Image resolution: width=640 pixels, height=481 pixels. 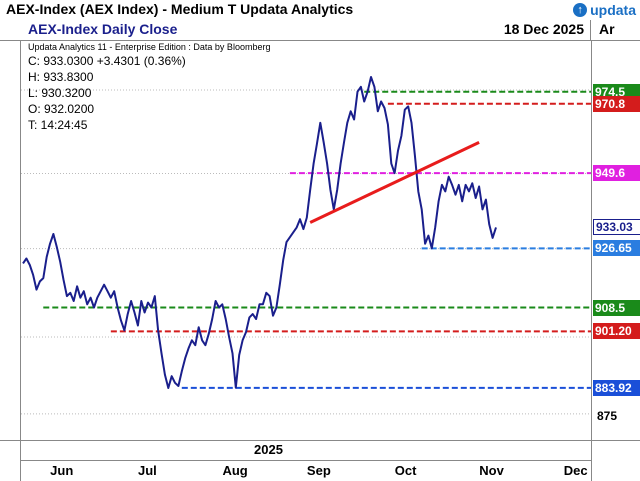 What do you see at coordinates (394, 182) in the screenshot?
I see `trend-line` at bounding box center [394, 182].